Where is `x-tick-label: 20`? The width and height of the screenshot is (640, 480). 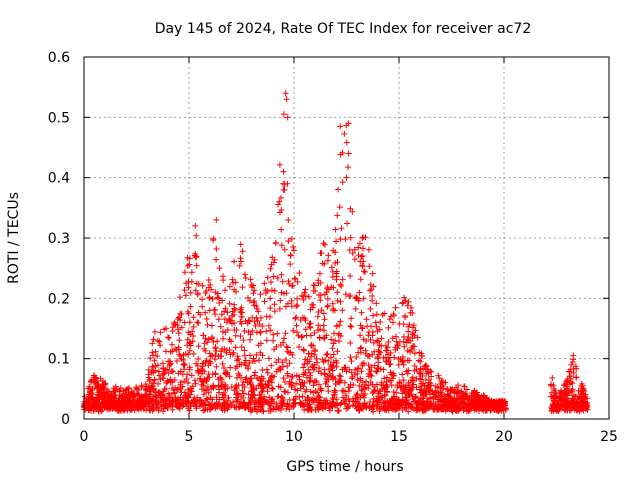 x-tick-label: 20 is located at coordinates (504, 437).